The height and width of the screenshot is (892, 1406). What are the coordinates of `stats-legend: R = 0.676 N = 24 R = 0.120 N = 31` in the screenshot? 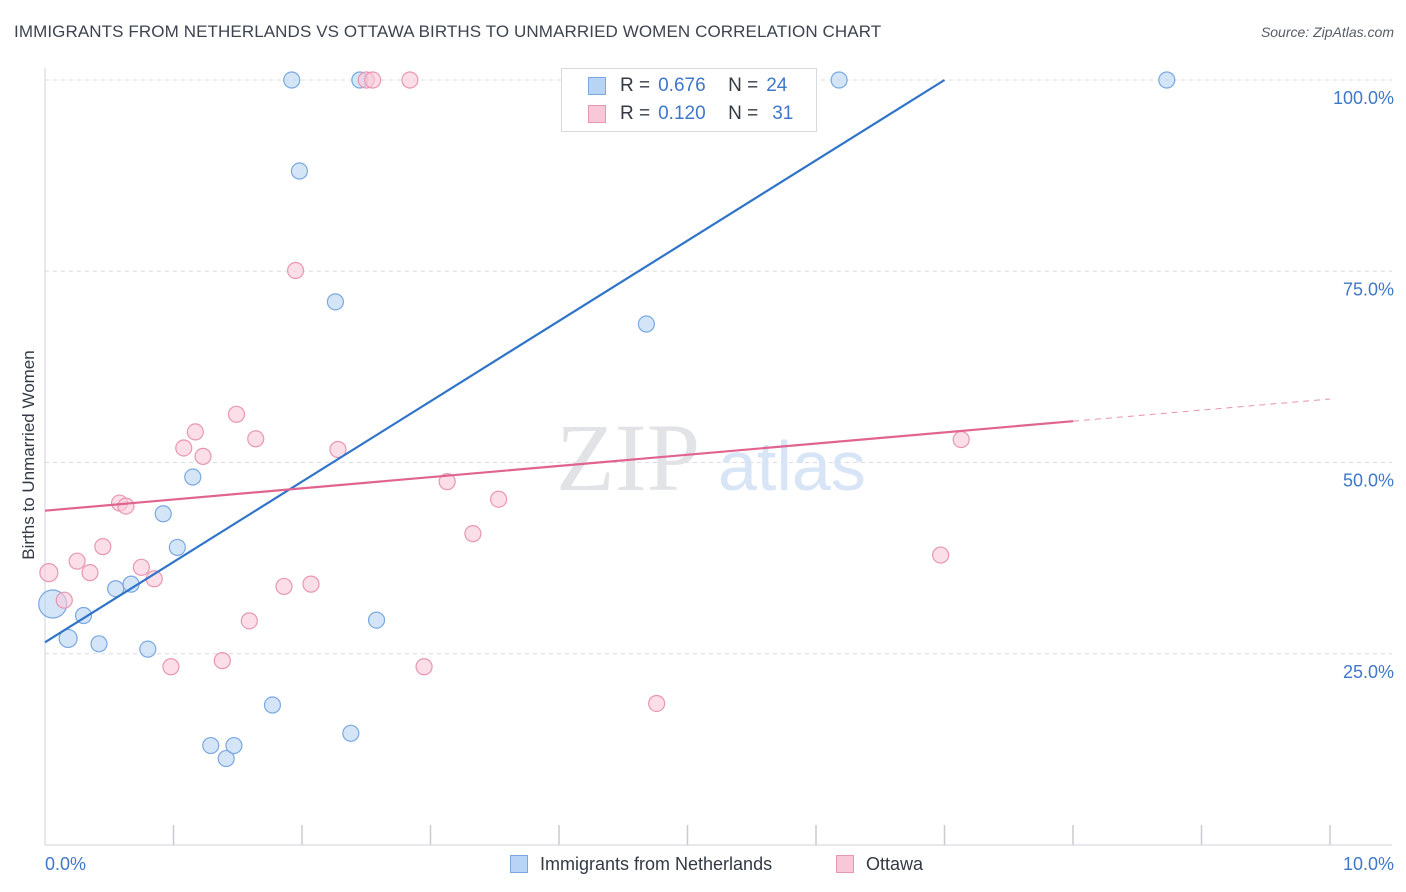 It's located at (689, 100).